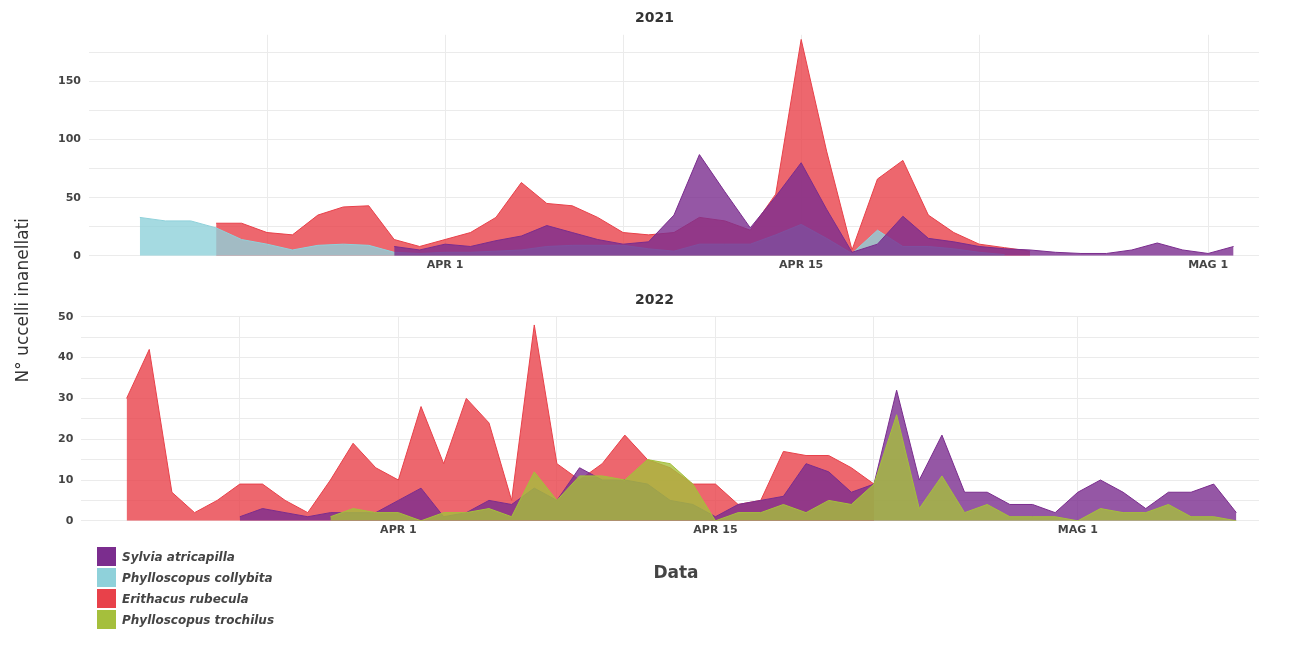 Image resolution: width=1289 pixels, height=648 pixels. I want to click on legend-label: Phylloscopus collybita, so click(197, 577).